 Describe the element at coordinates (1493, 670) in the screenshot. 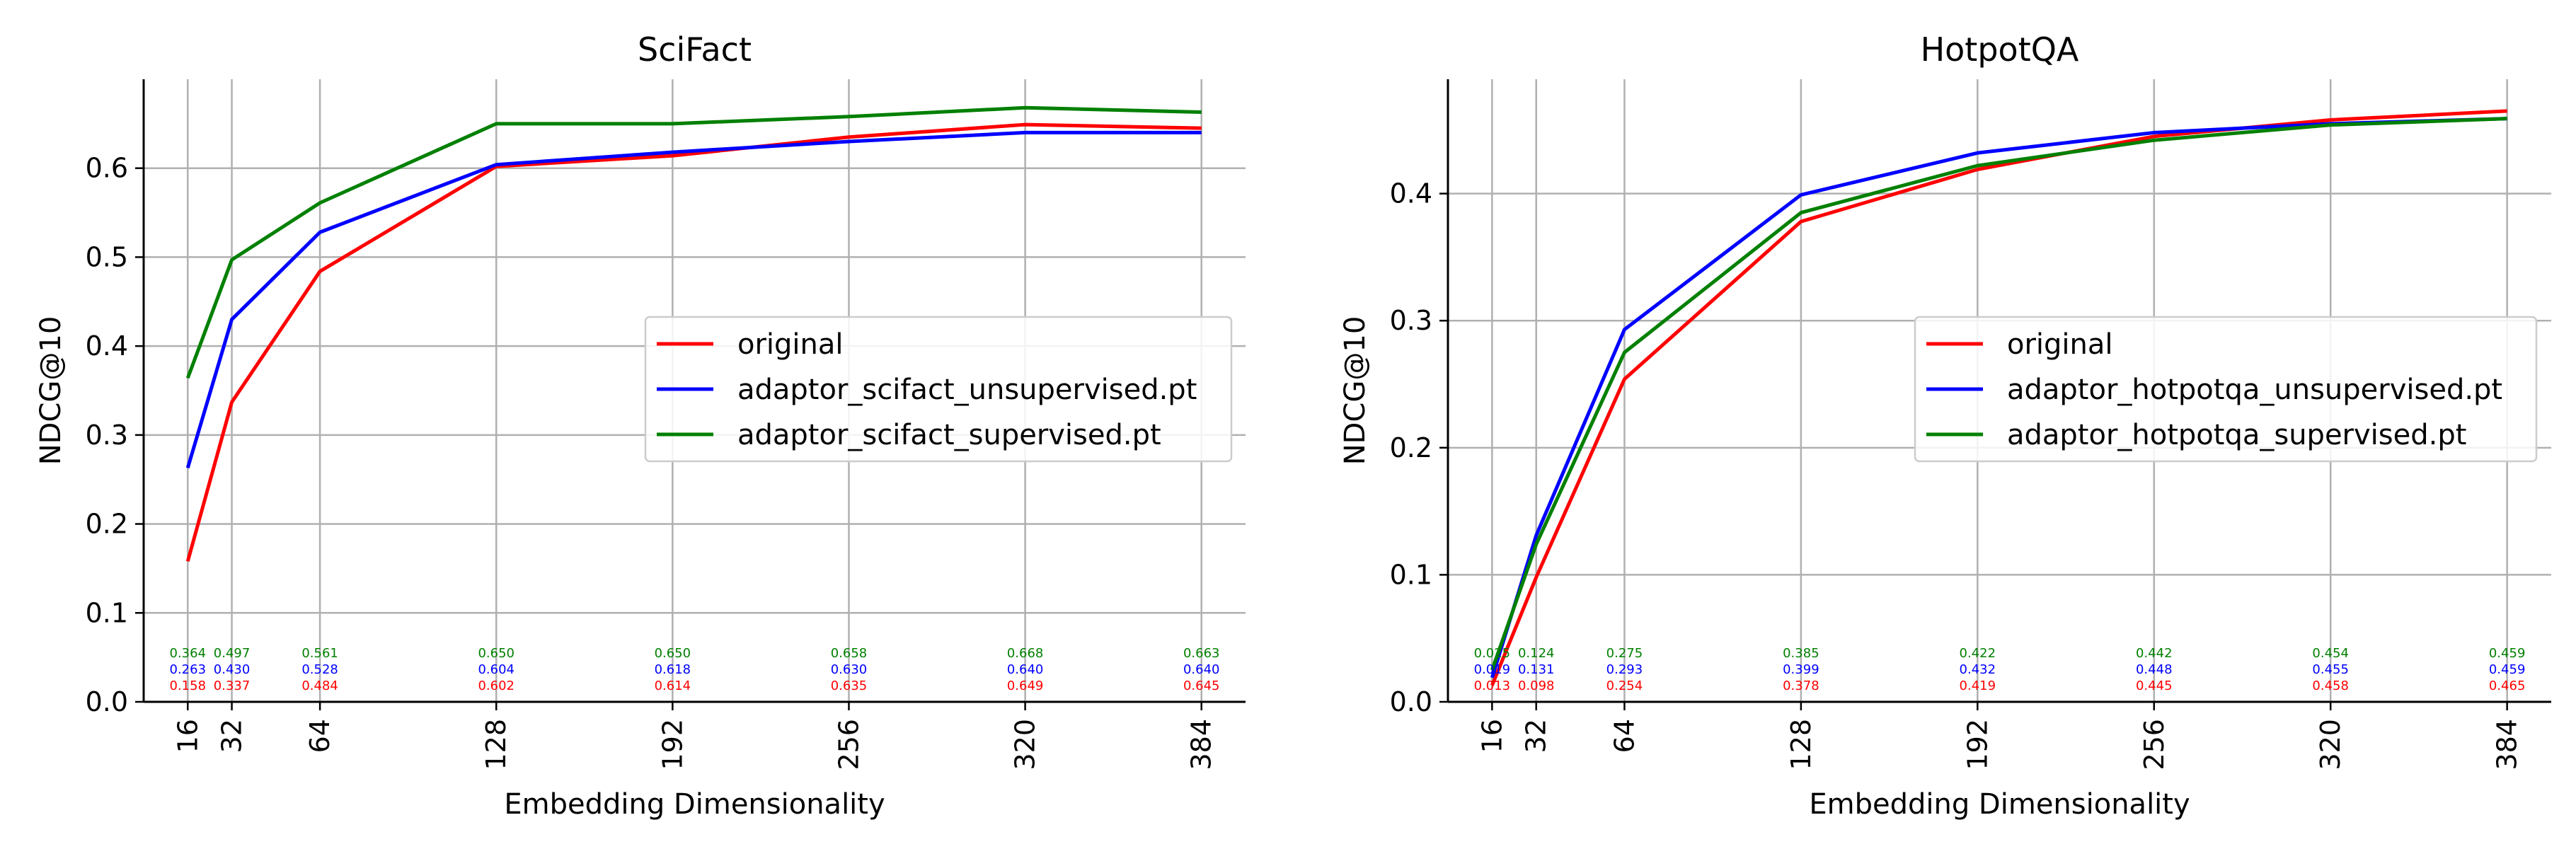

I see `data-label-adaptor-hotpotqa-unsupervised-pt: 0.019` at that location.